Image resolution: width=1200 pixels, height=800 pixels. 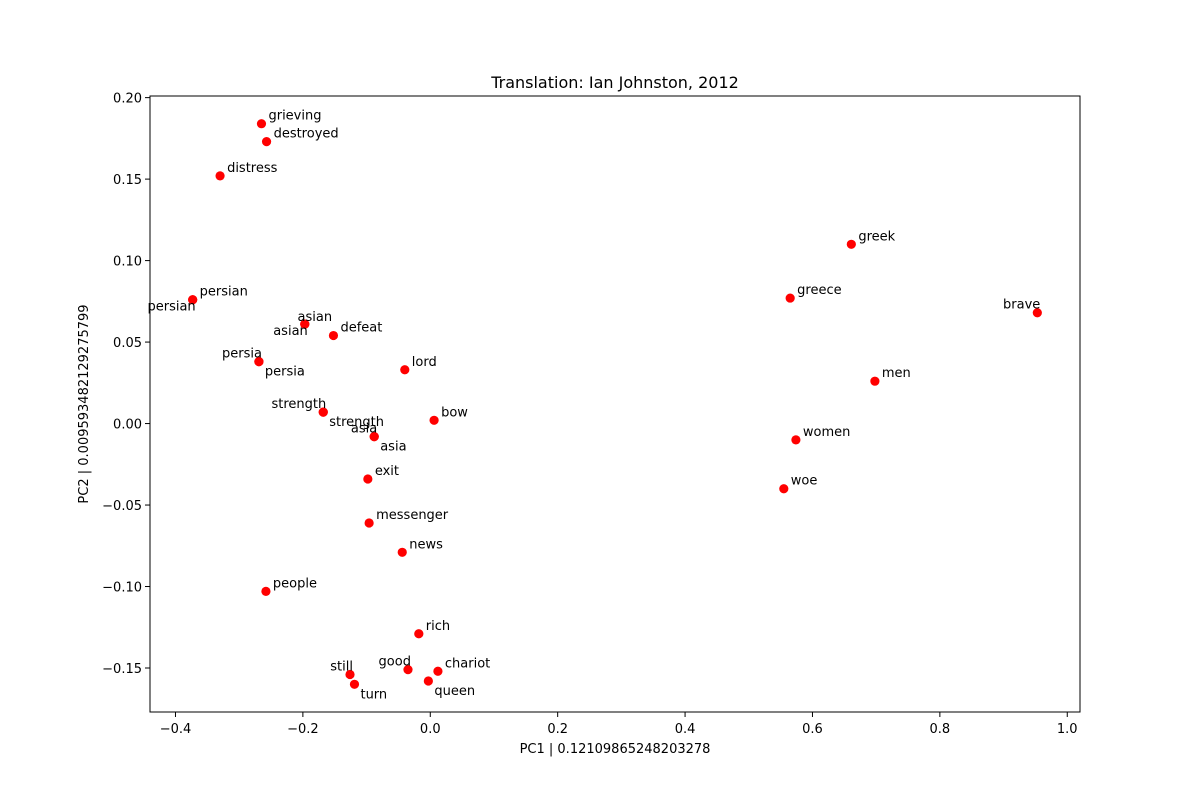 I want to click on x-tick-label: 1.0, so click(x=1067, y=729).